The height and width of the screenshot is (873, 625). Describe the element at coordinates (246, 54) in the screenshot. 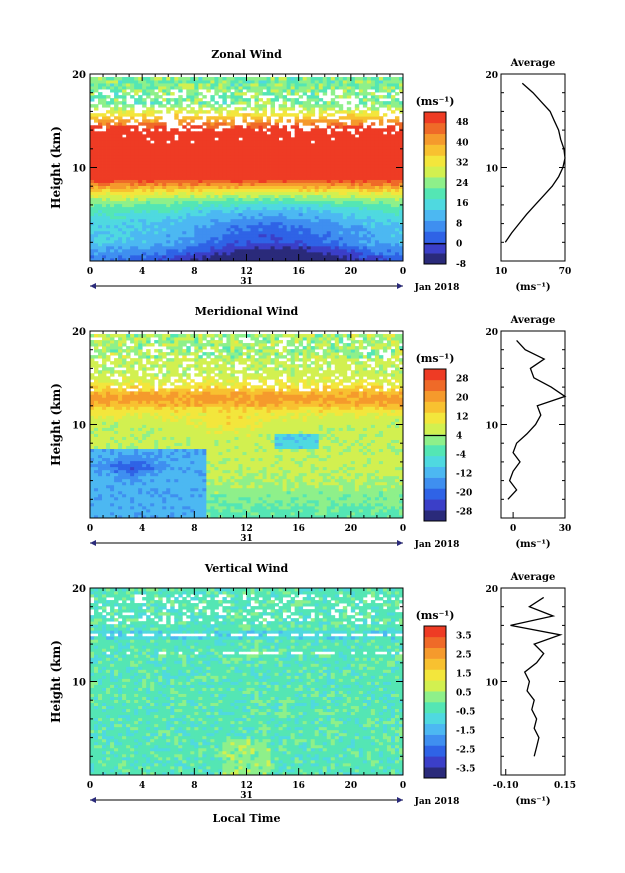

I see `panel-title: Zonal Wind` at that location.